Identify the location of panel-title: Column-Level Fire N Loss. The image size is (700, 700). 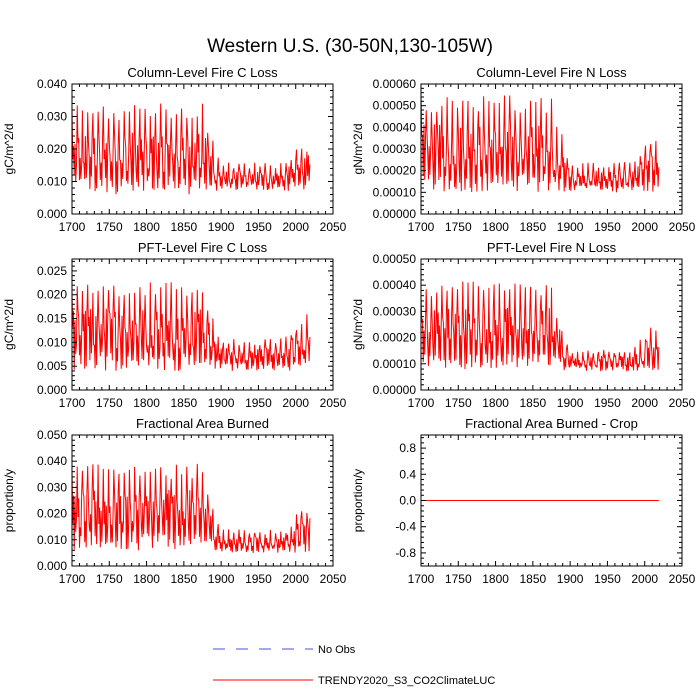
(551, 72).